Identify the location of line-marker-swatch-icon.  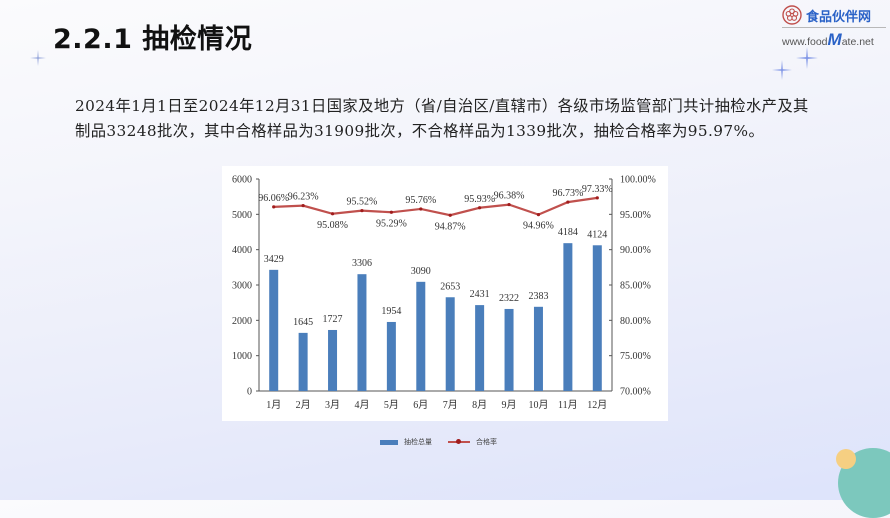
(459, 442).